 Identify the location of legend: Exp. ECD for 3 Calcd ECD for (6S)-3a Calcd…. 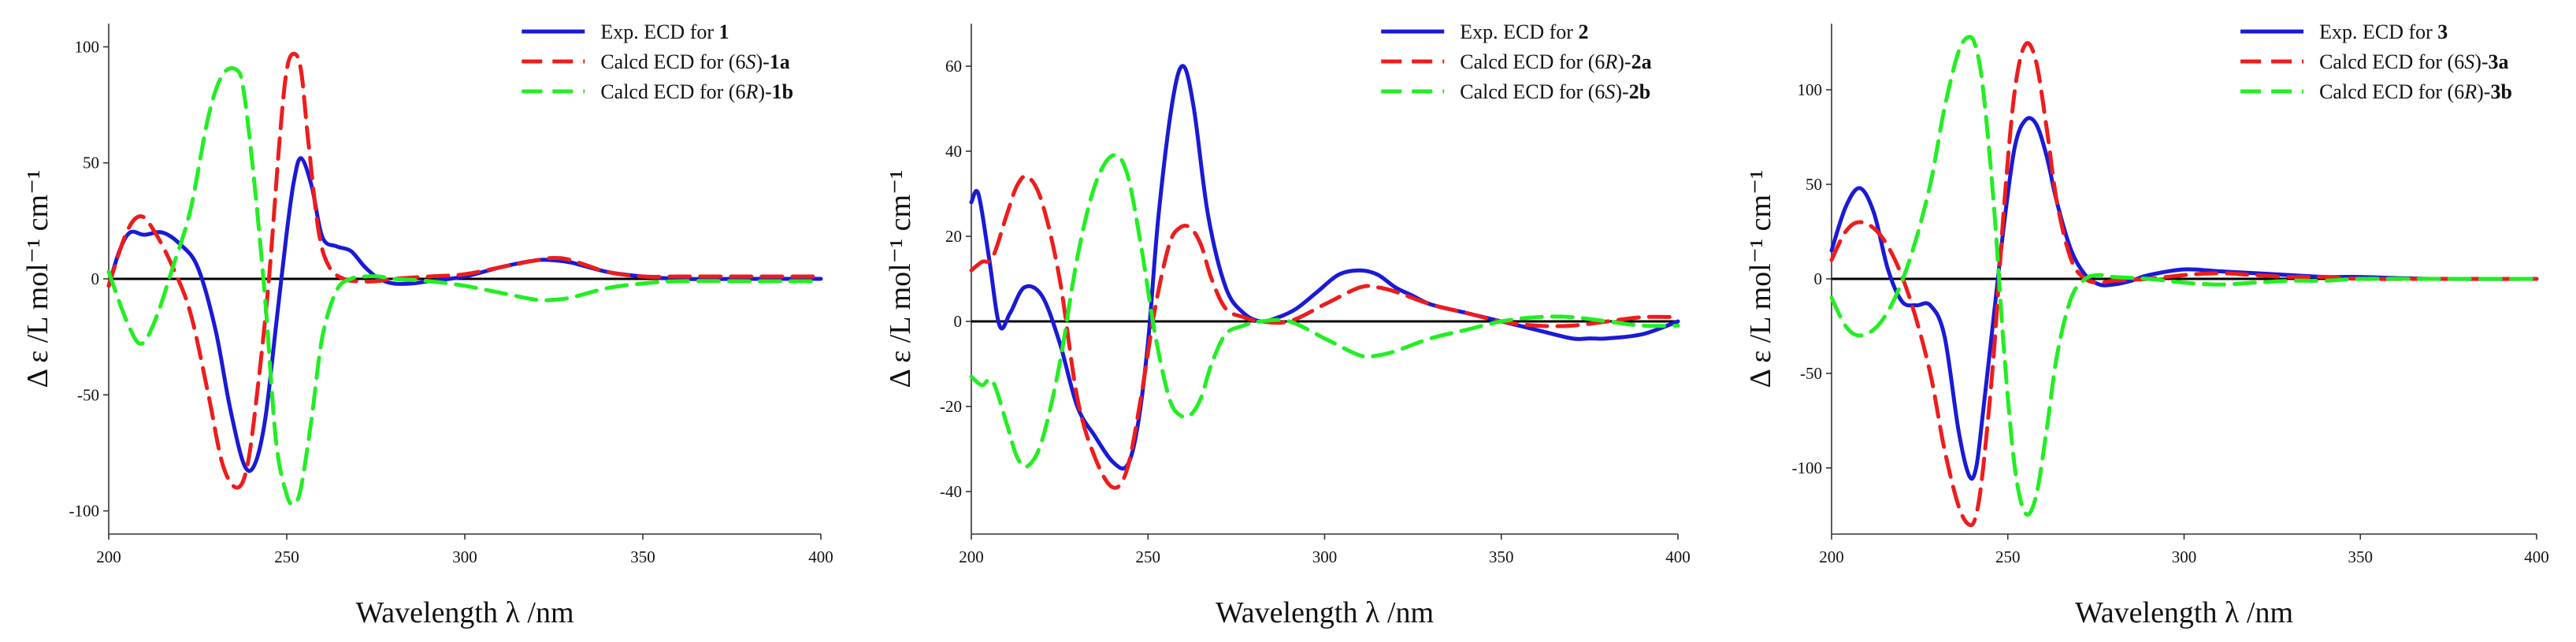
(2376, 61).